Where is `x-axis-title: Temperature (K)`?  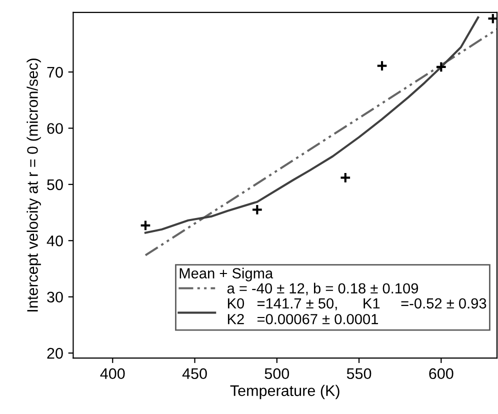 x-axis-title: Temperature (K) is located at coordinates (285, 392).